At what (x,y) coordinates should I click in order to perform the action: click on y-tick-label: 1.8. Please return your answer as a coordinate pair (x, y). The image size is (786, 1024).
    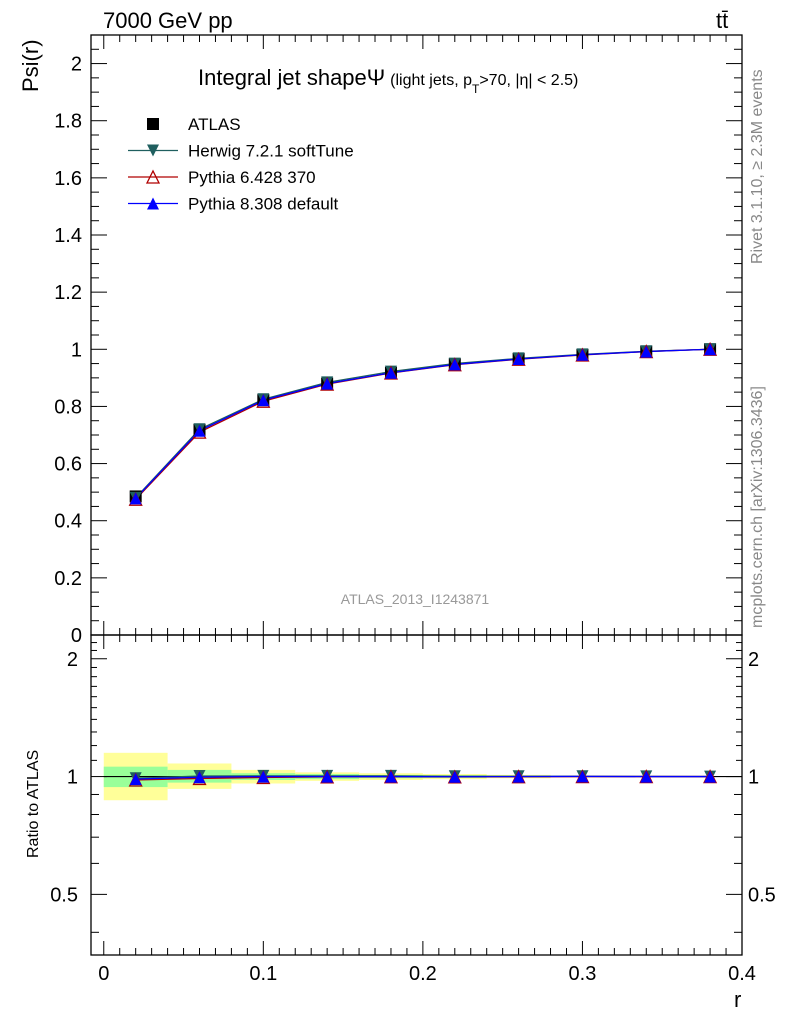
    Looking at the image, I should click on (68, 122).